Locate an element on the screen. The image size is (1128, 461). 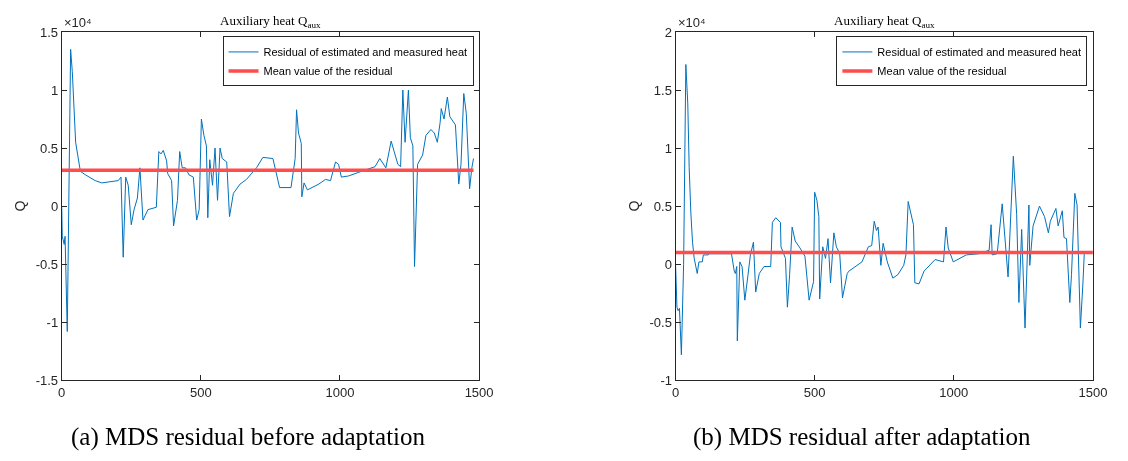
text: (a) MDS residual before adaptation is located at coordinates (248, 437).